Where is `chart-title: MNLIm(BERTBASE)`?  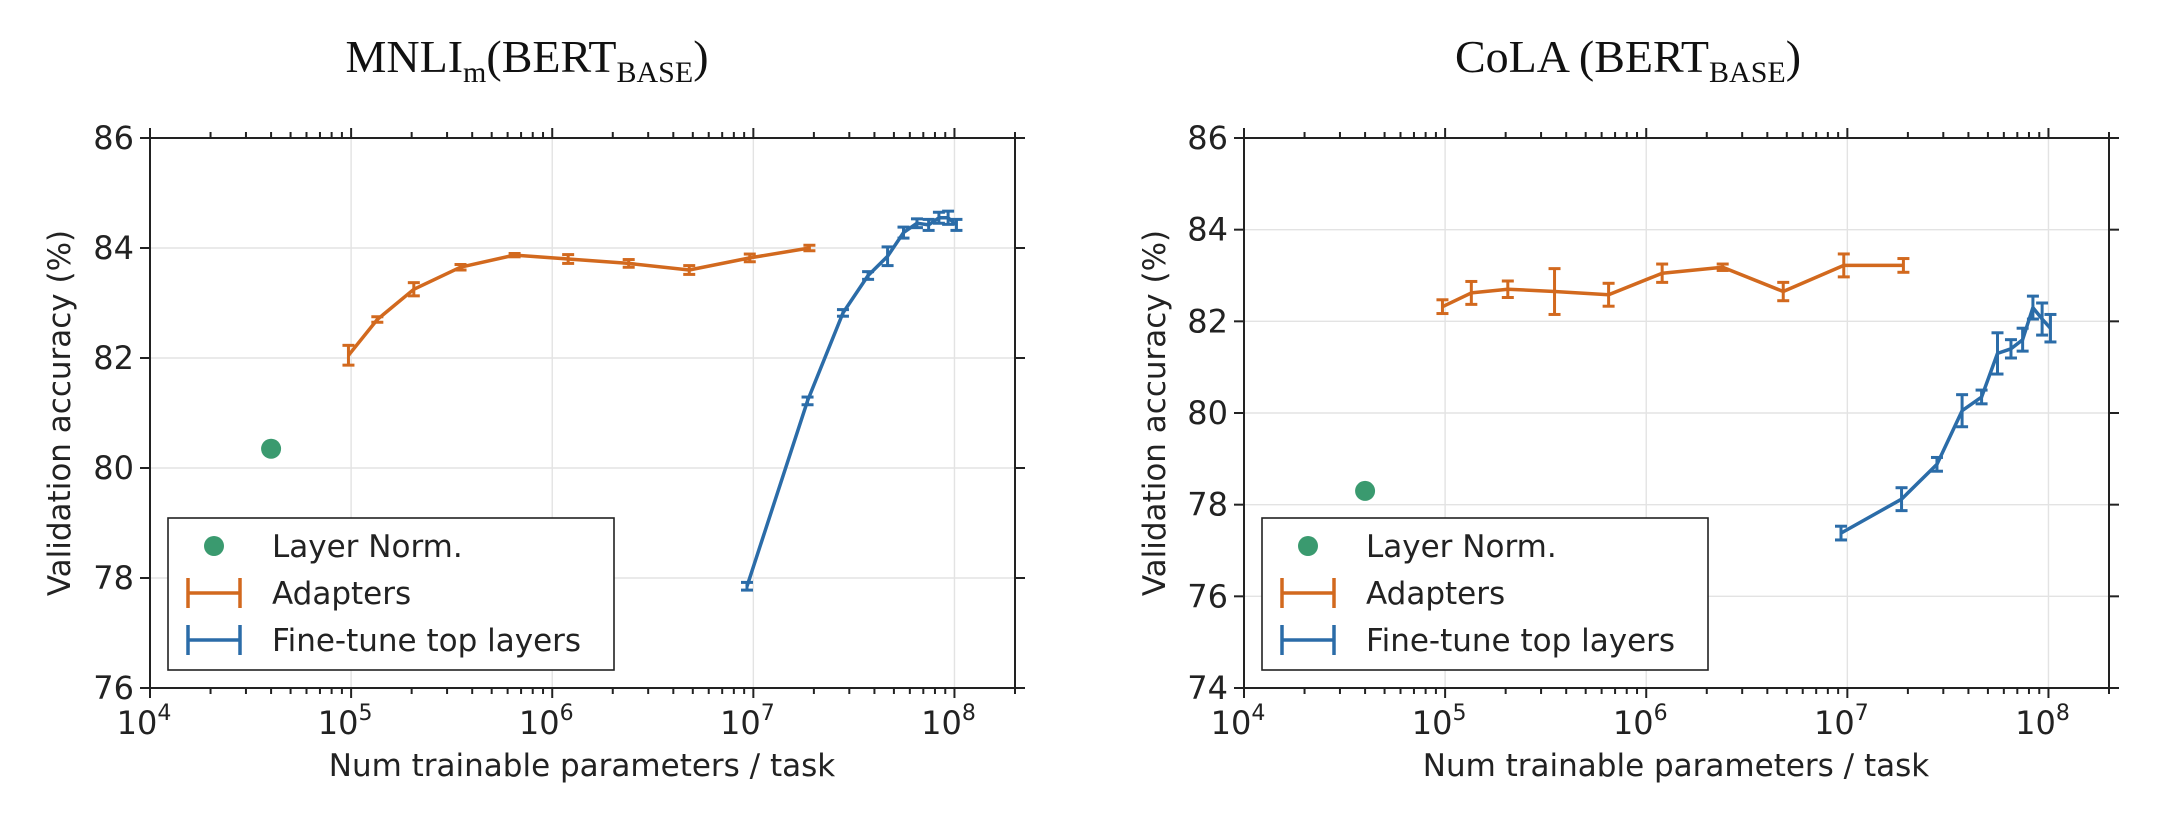
chart-title: MNLIm(BERTBASE) is located at coordinates (526, 60).